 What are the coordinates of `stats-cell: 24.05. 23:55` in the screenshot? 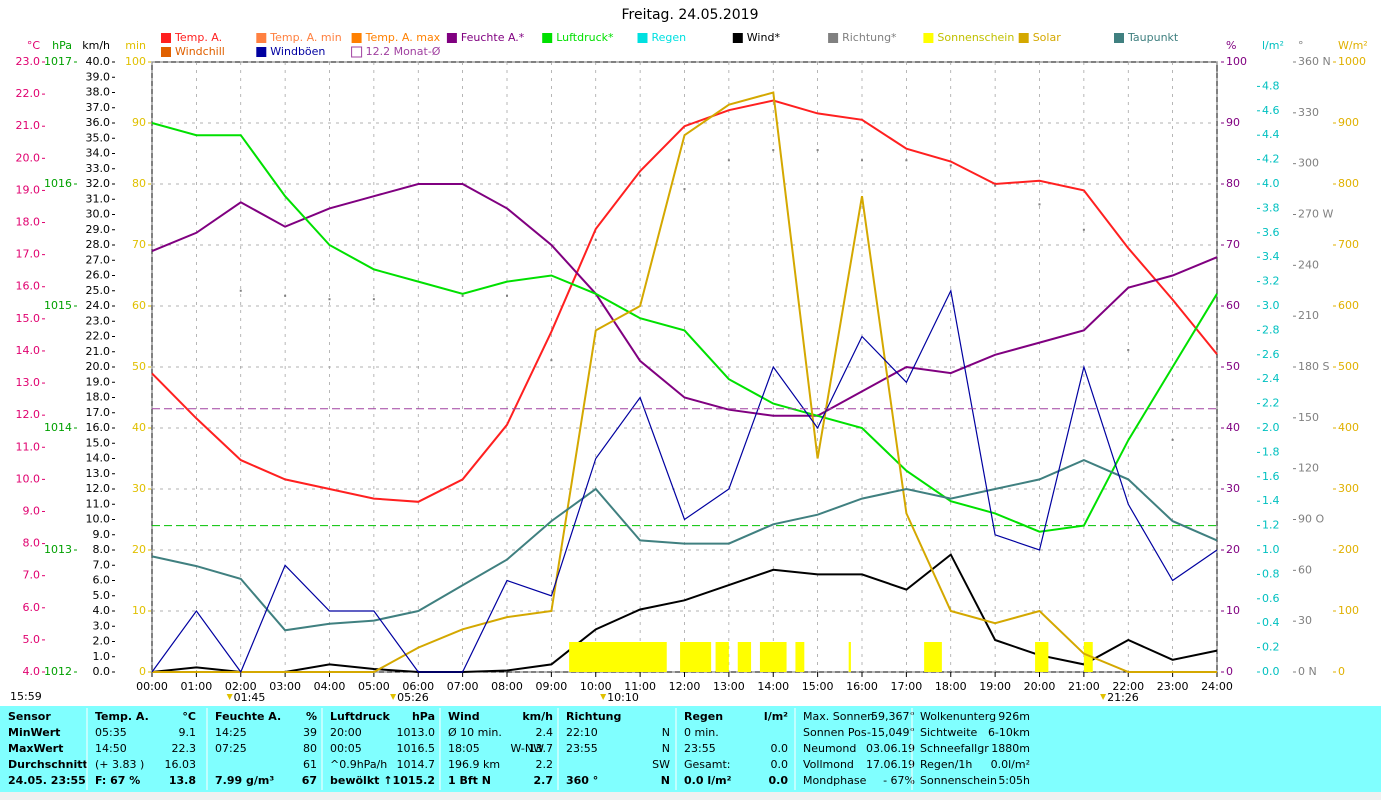 It's located at (47, 780).